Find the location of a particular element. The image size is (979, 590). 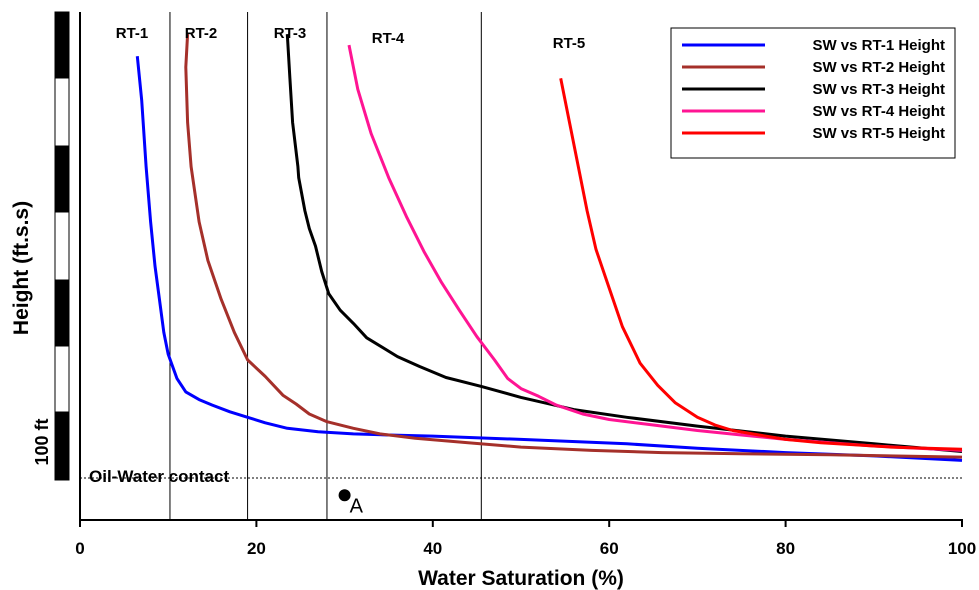

rock-type-labels: RT-1 RT-2 RT-3 RT-4 RT-5 is located at coordinates (351, 38).